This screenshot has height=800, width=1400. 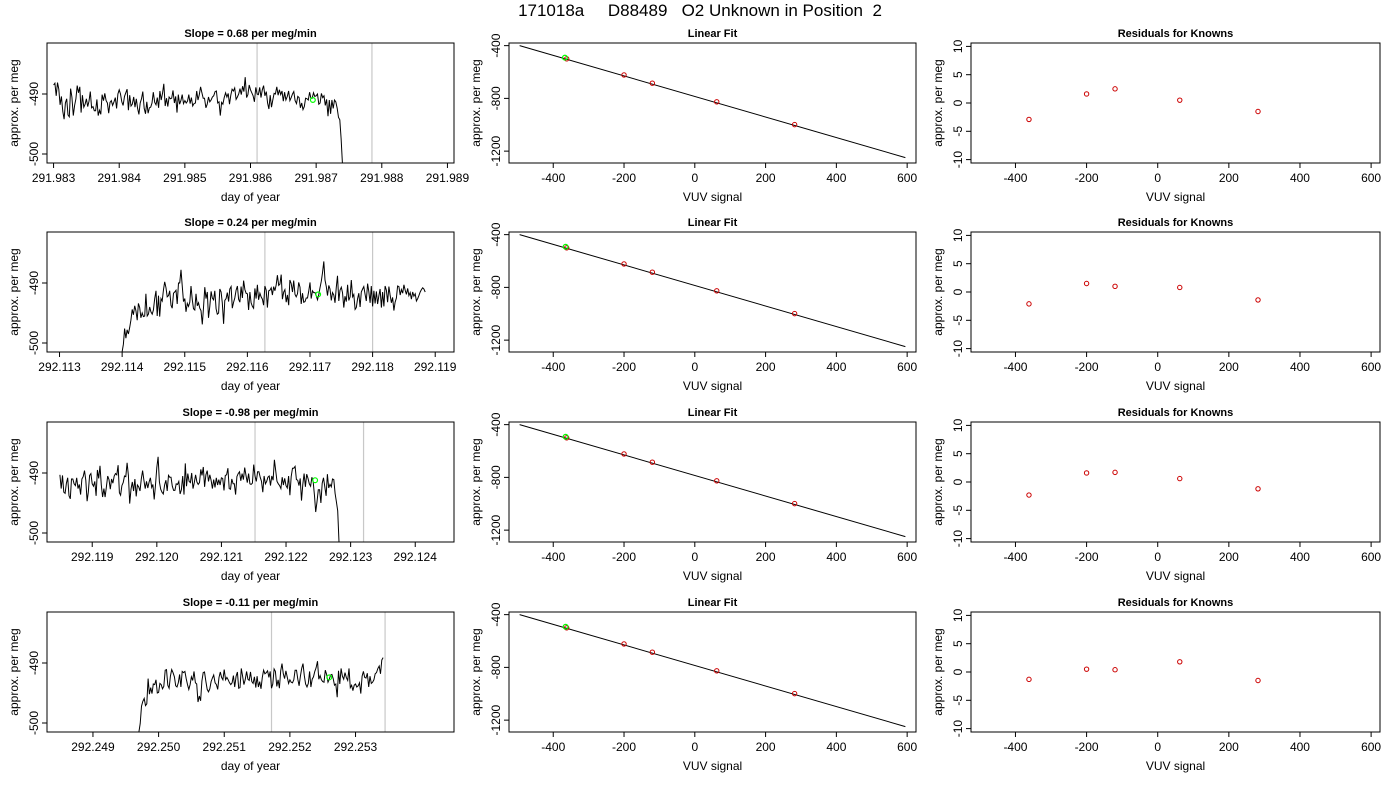 I want to click on y-tick-label: 5, so click(x=958, y=263).